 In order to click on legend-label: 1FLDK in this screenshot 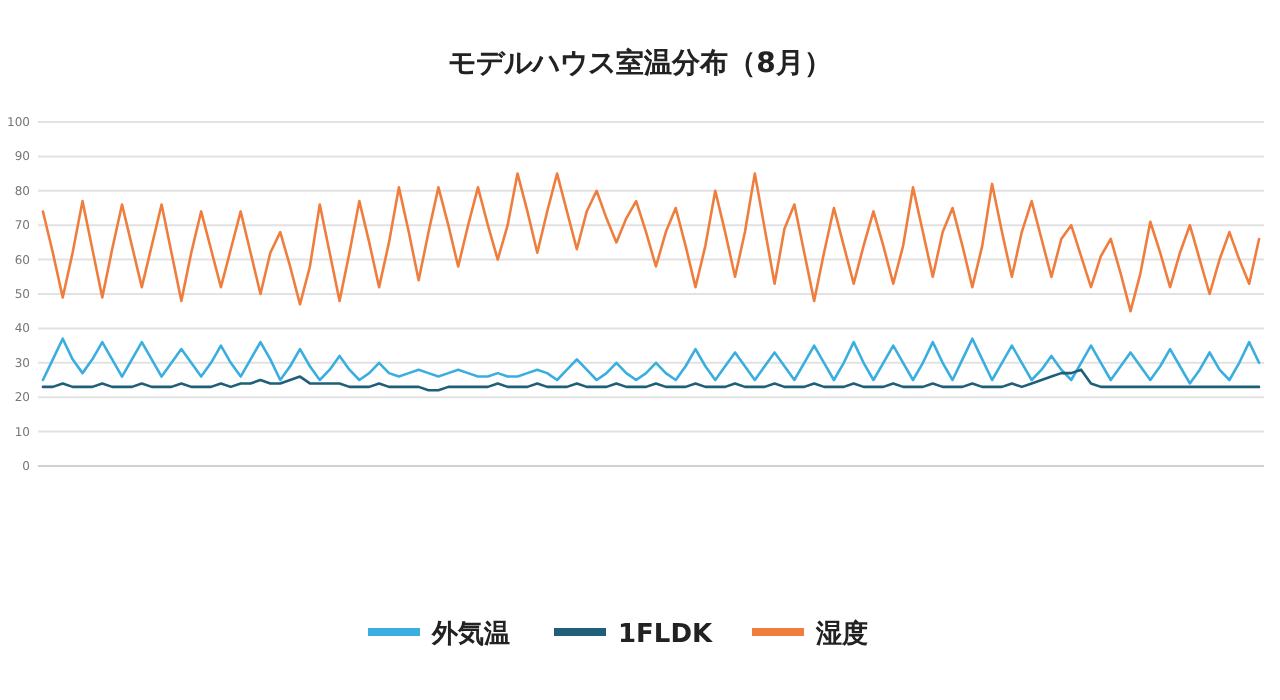, I will do `click(666, 635)`.